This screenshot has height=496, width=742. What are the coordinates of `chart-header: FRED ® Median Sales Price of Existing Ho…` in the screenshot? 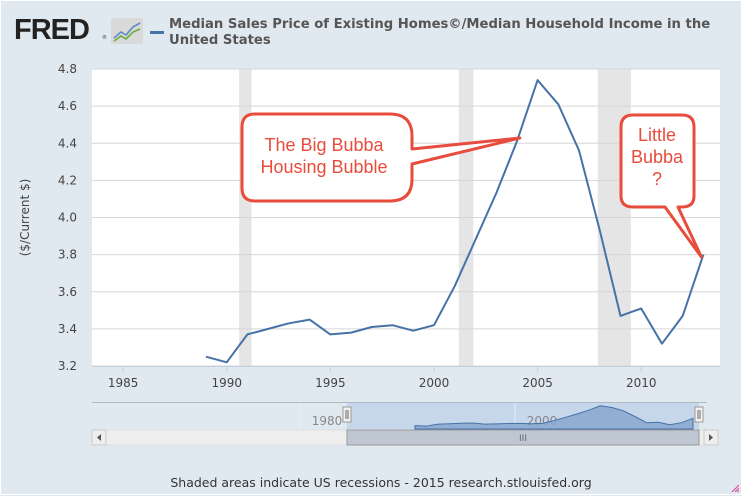 It's located at (374, 31).